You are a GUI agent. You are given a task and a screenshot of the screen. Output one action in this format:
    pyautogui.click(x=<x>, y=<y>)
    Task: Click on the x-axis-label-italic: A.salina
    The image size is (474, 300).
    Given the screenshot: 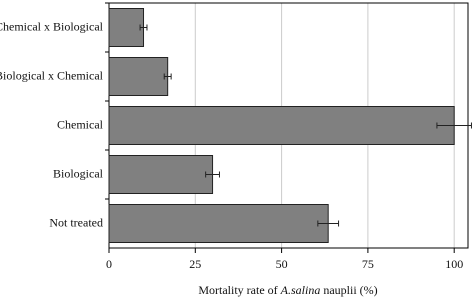 What is the action you would take?
    pyautogui.click(x=300, y=290)
    